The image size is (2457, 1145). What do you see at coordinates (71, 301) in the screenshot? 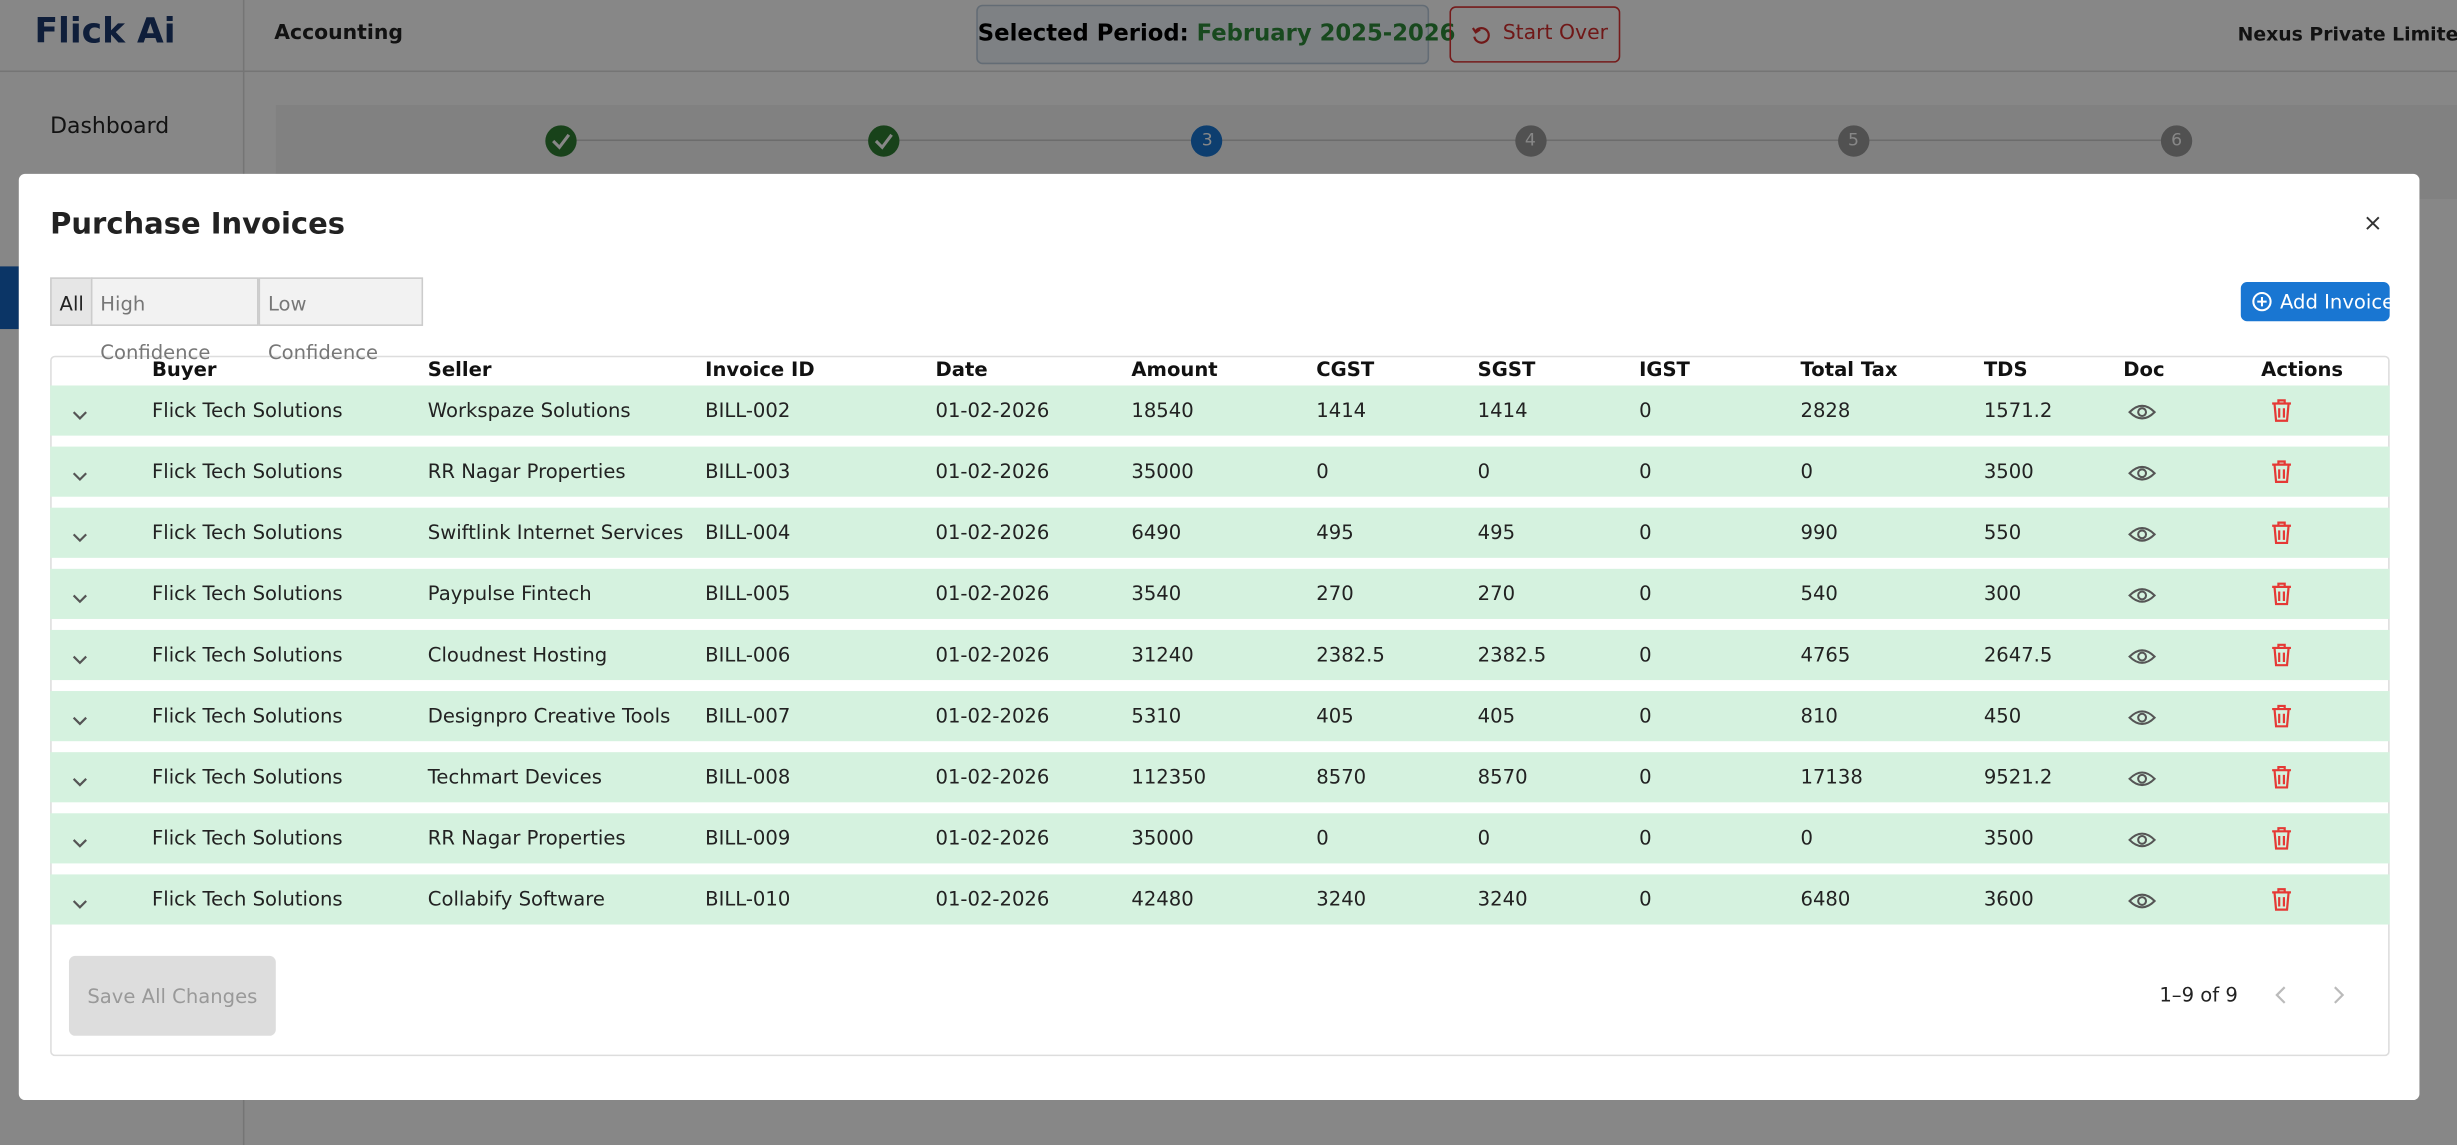
I see `filter-tab: All` at bounding box center [71, 301].